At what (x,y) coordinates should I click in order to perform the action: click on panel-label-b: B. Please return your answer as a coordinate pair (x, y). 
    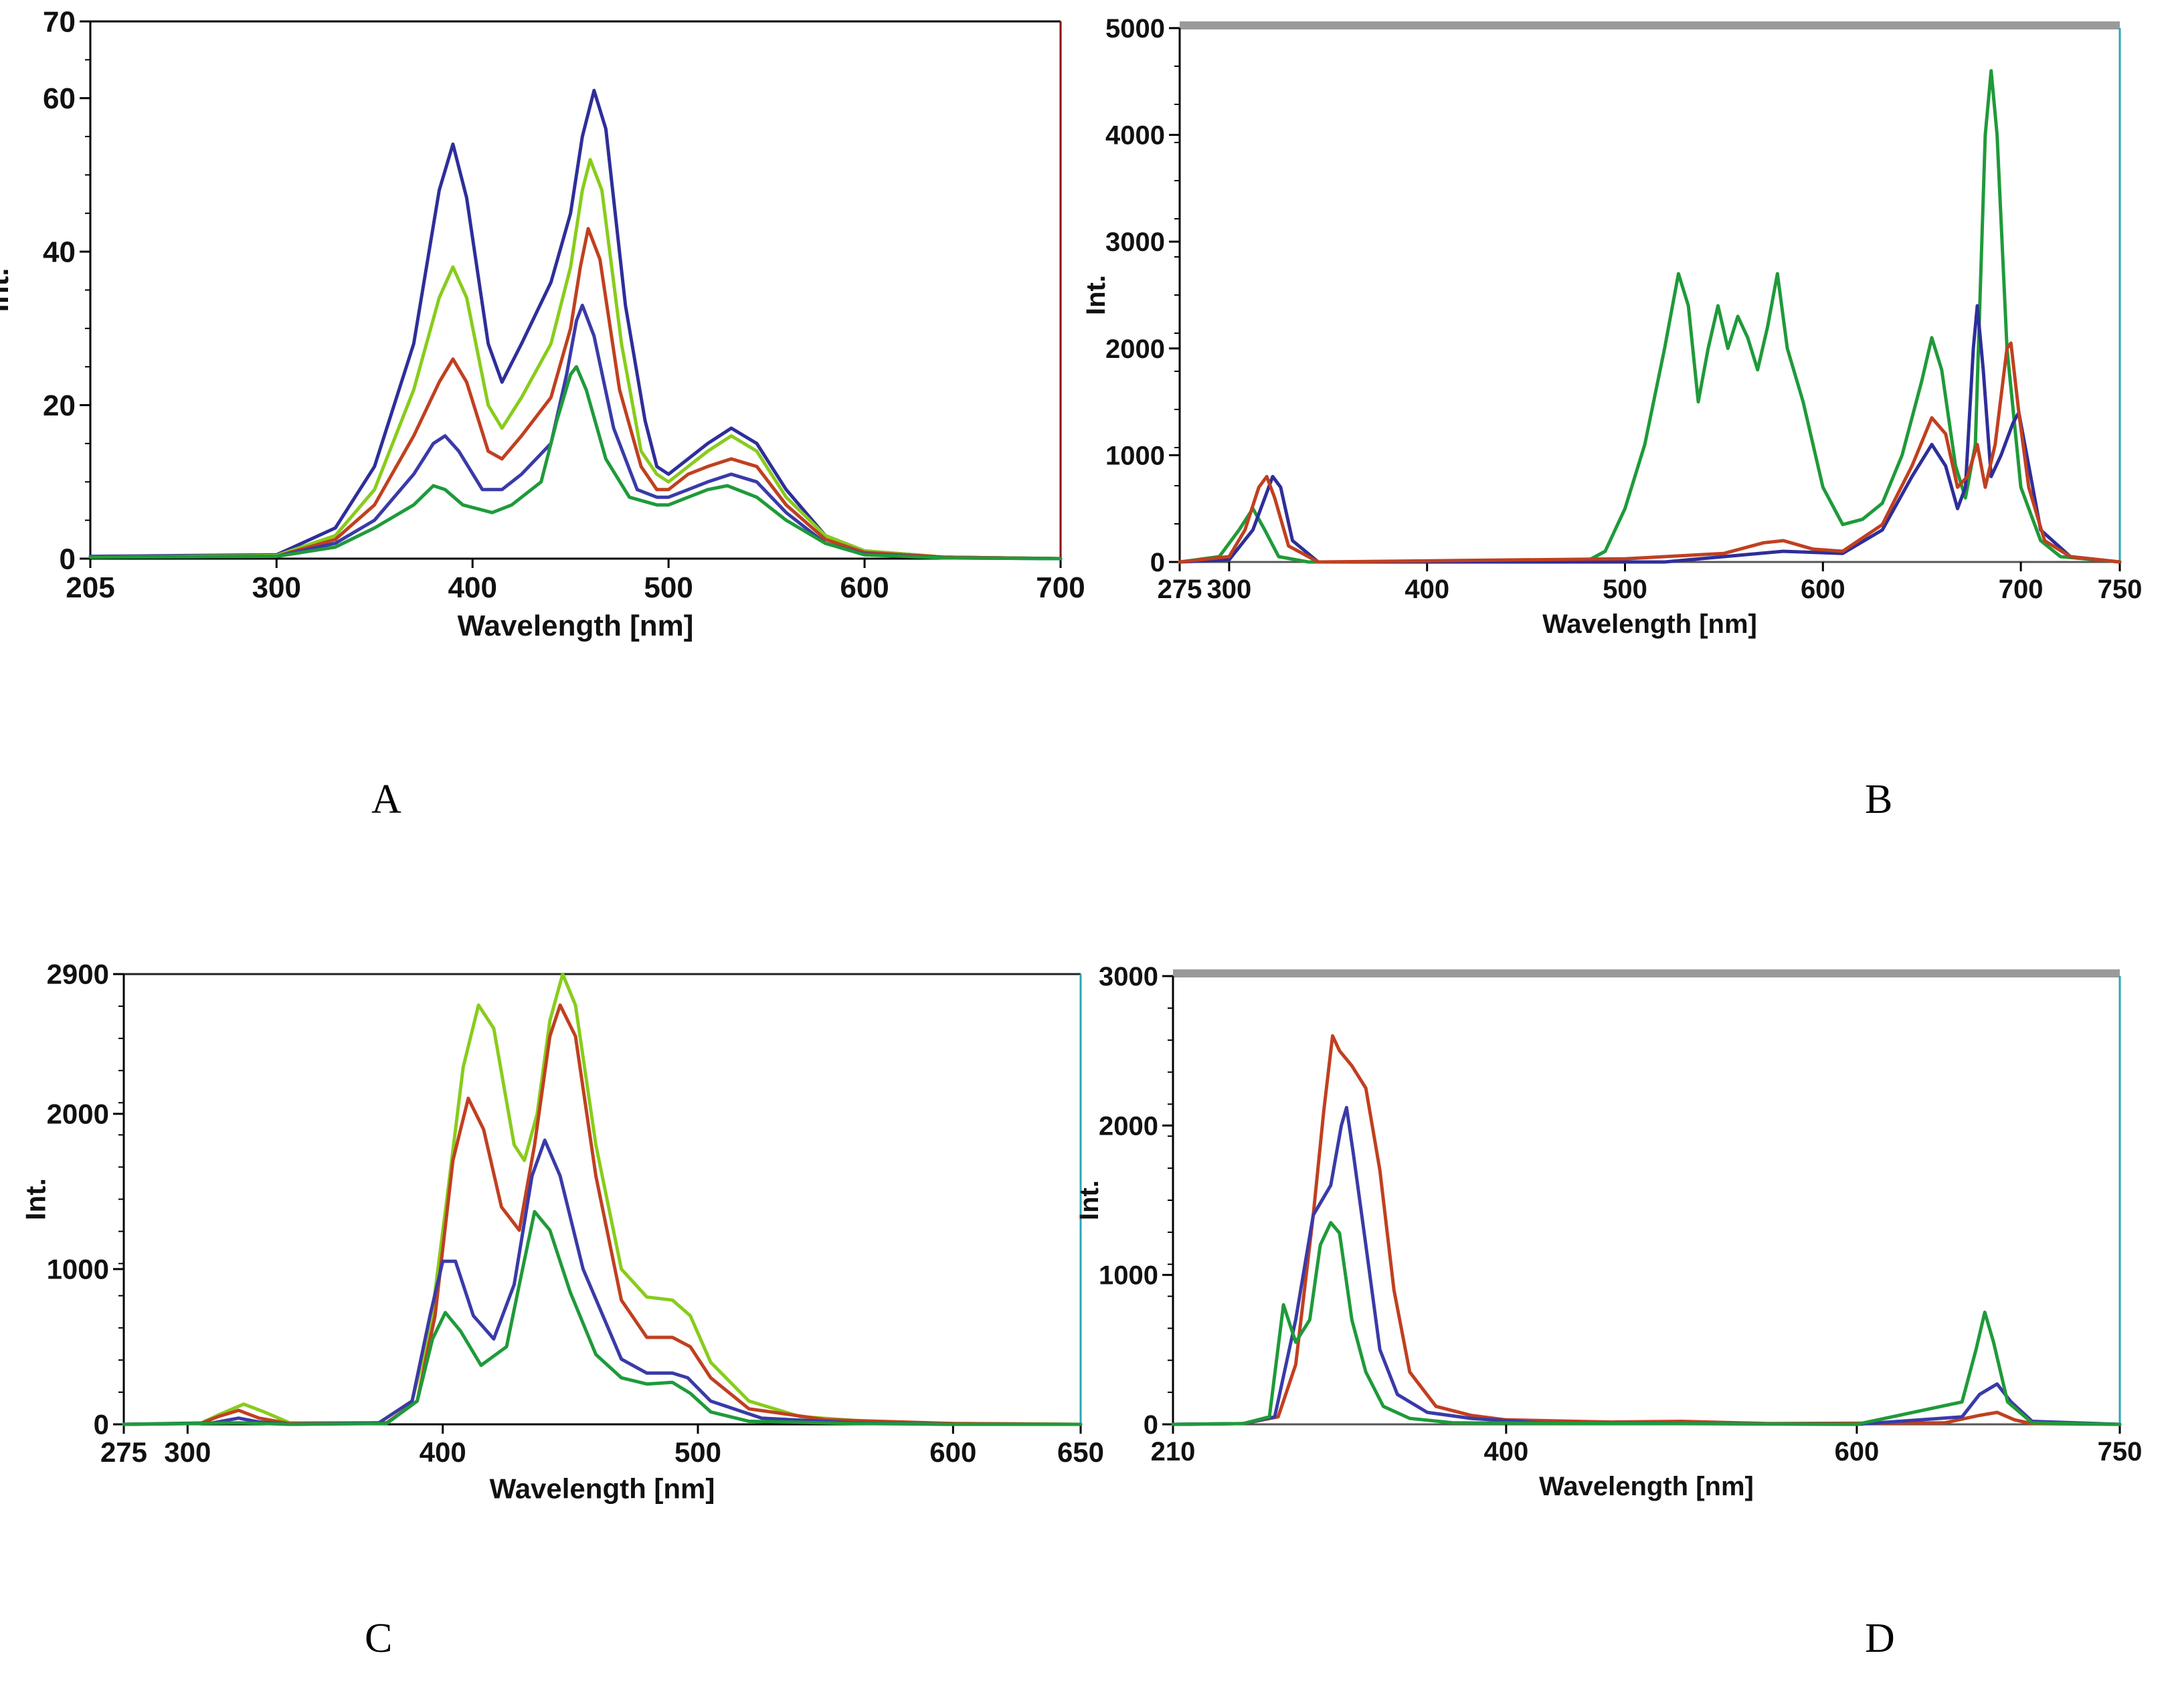
    Looking at the image, I should click on (1879, 799).